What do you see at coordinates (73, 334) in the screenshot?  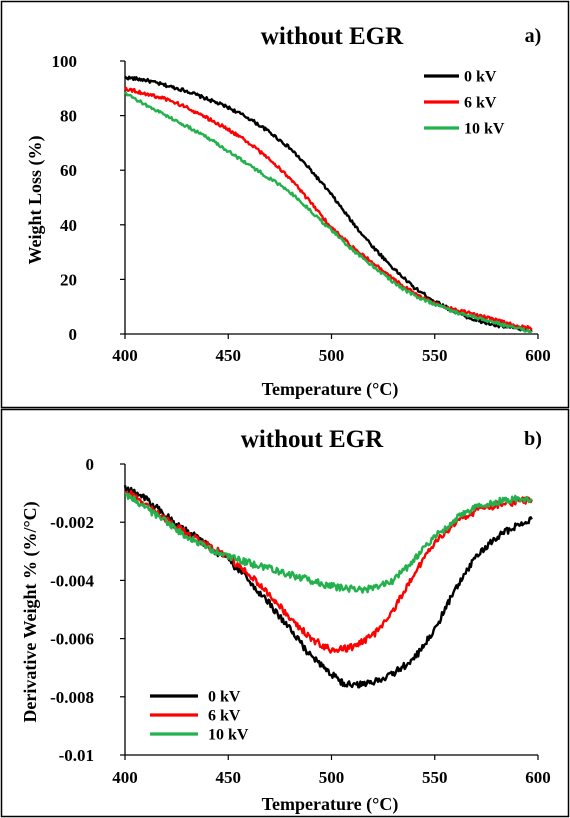 I see `panel-a-y-tick-label: 0` at bounding box center [73, 334].